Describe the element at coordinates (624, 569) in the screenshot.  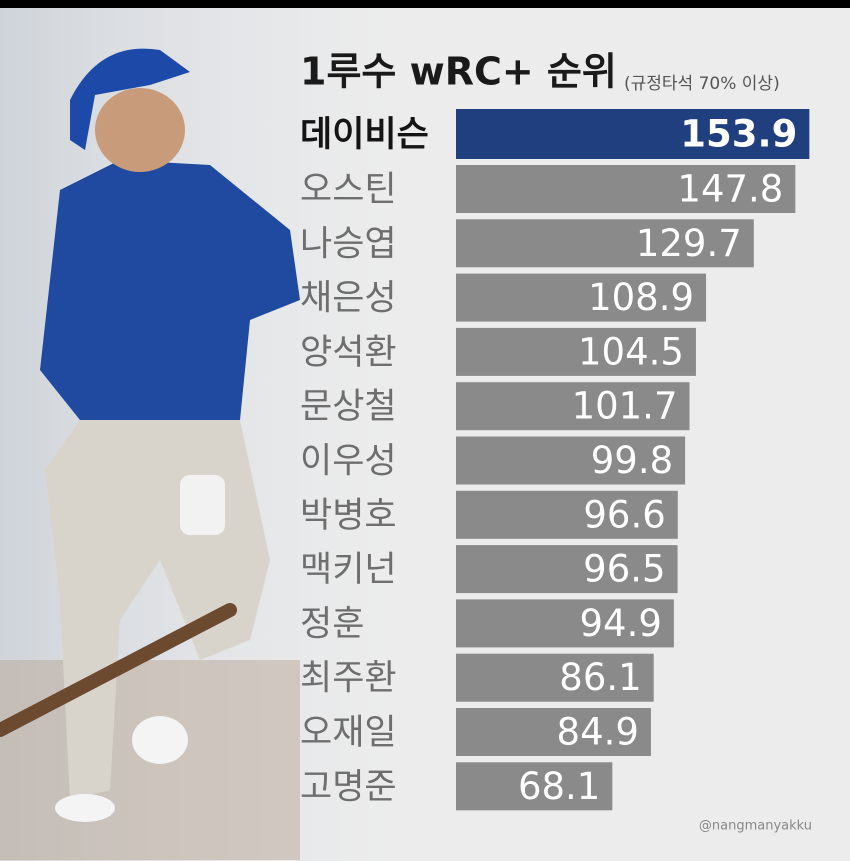
I see `value-label: 96.5` at that location.